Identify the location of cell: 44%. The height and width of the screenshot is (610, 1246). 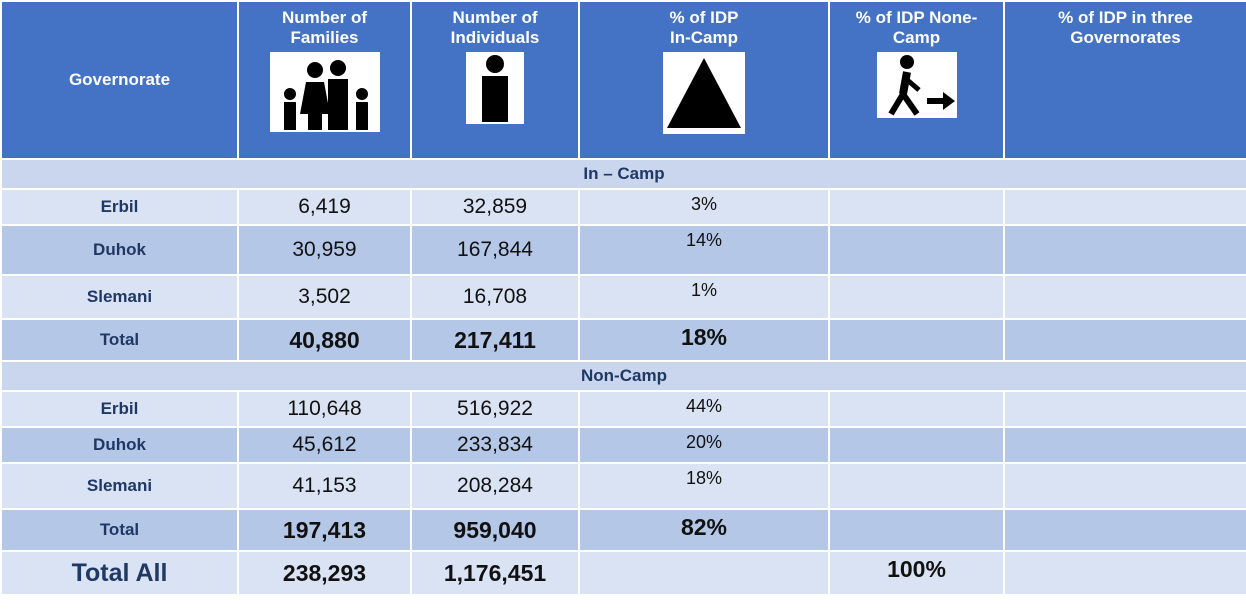
(704, 409).